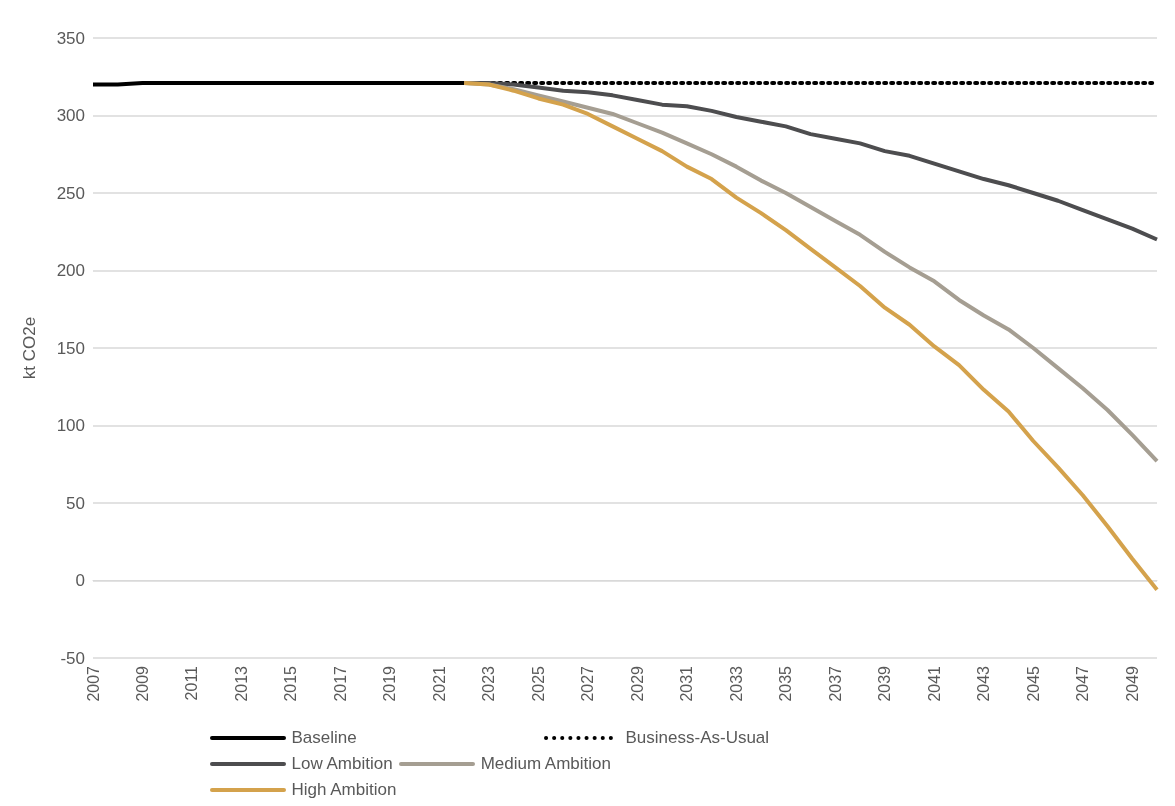 Image resolution: width=1175 pixels, height=806 pixels. I want to click on y-tick-label: 300, so click(70, 115).